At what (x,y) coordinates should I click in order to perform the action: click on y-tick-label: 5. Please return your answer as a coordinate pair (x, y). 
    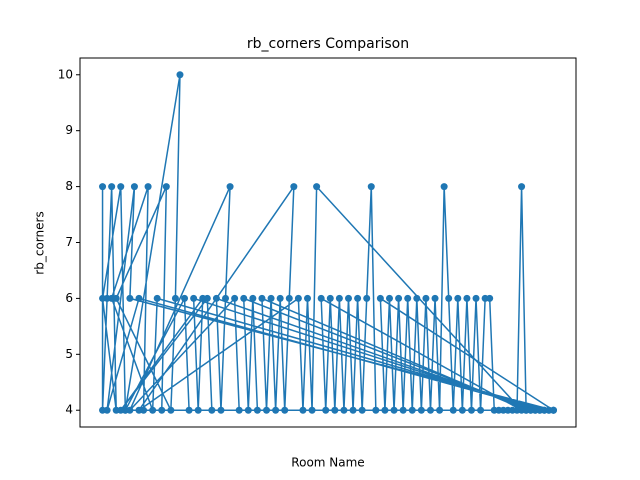
    Looking at the image, I should click on (69, 354).